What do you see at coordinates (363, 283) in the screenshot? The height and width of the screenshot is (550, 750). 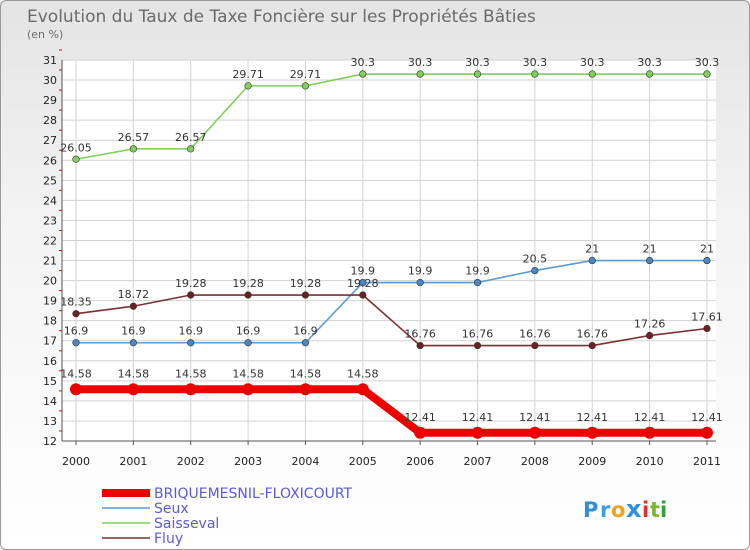 I see `data-label: 19.28` at bounding box center [363, 283].